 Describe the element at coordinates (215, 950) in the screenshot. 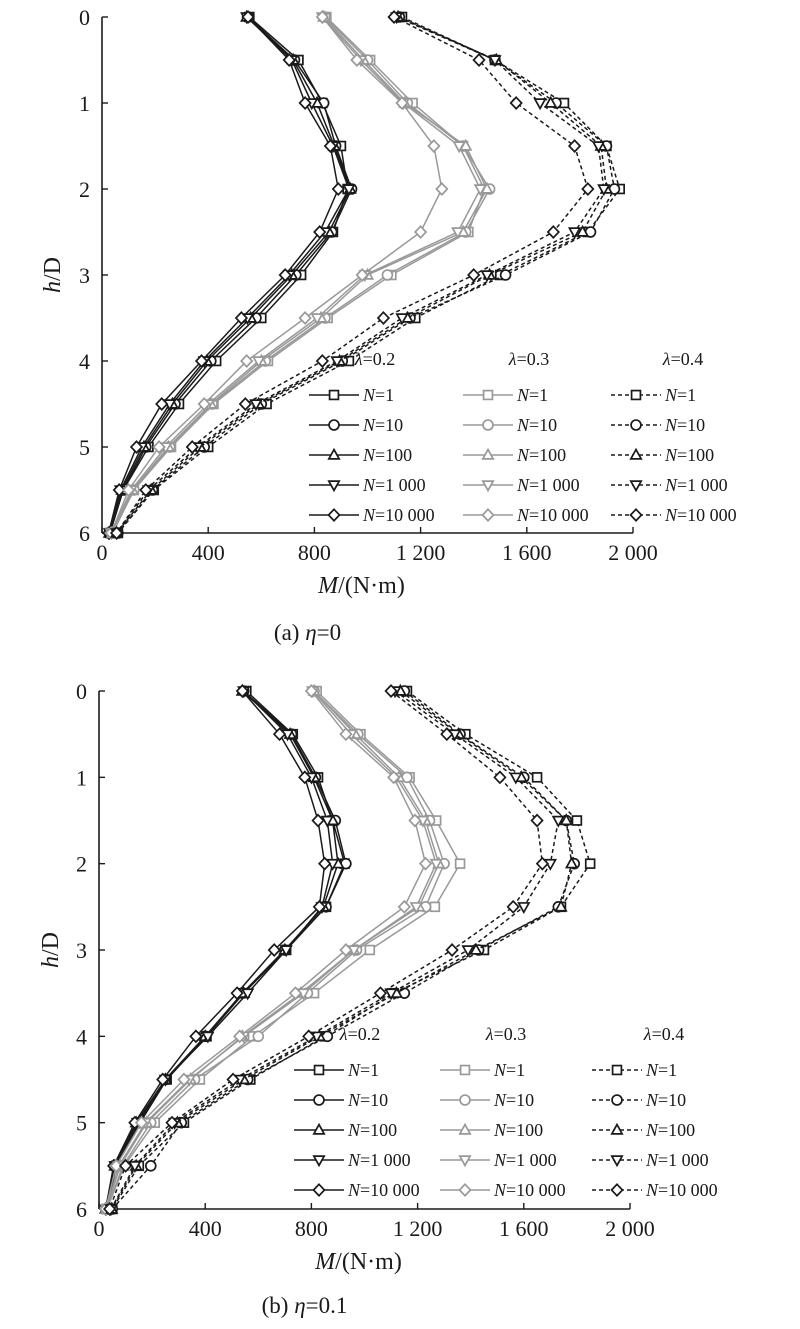

I see `series-line` at that location.